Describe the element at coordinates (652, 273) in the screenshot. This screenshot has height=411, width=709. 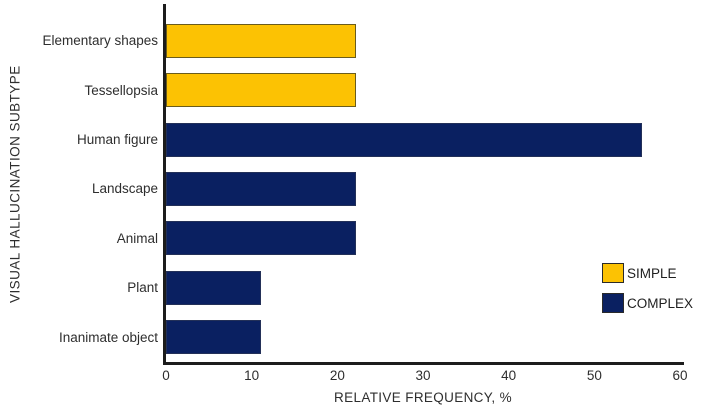
I see `legend-label: SIMPLE` at that location.